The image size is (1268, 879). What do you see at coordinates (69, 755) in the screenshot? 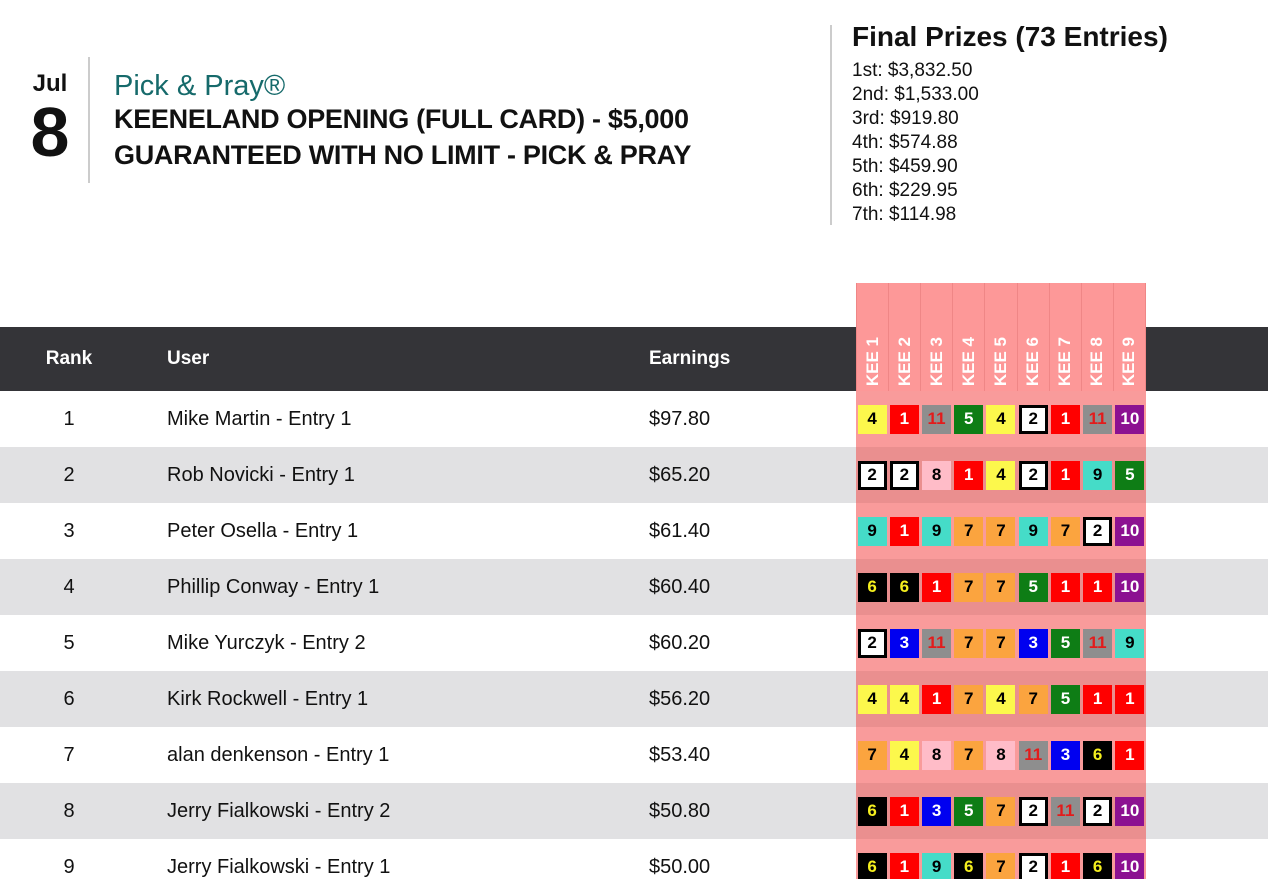
I see `rank-cell: 7` at bounding box center [69, 755].